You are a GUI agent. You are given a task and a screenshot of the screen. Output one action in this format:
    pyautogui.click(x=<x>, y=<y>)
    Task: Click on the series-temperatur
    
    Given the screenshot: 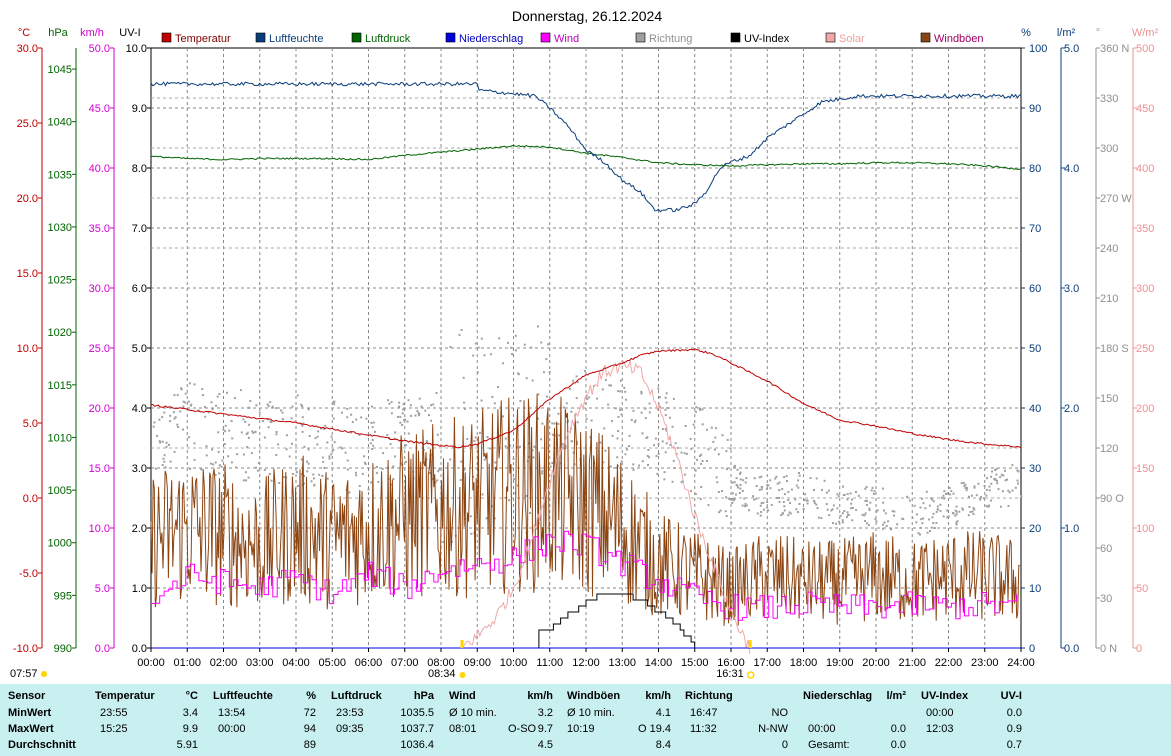 What is the action you would take?
    pyautogui.click(x=586, y=398)
    